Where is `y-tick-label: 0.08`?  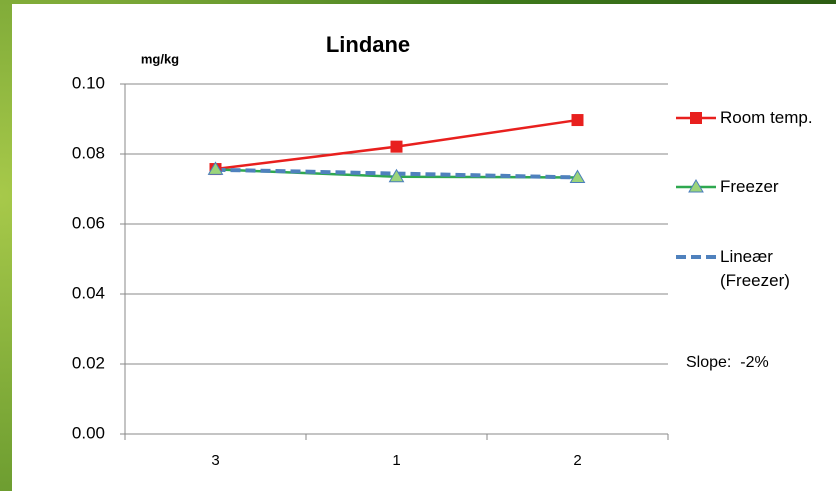 y-tick-label: 0.08 is located at coordinates (88, 152).